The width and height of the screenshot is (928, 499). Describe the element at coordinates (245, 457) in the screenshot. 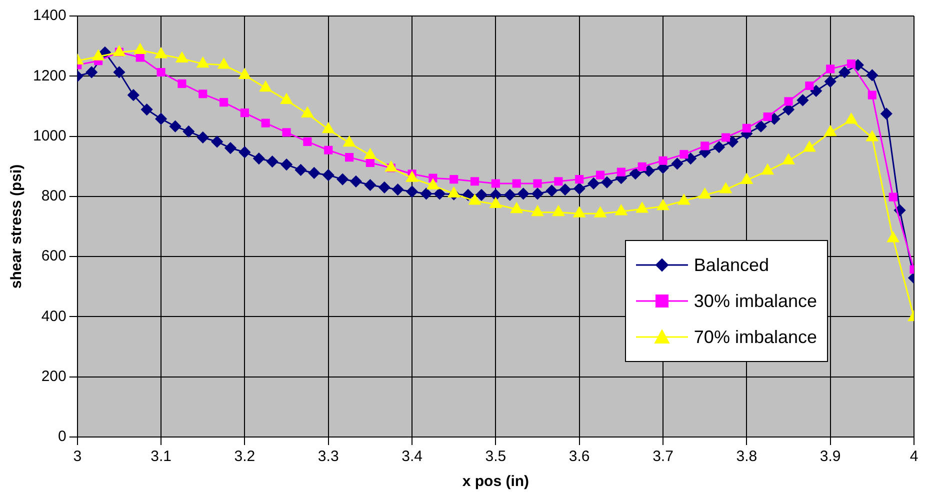

I see `x-tick-label: 3.2` at that location.